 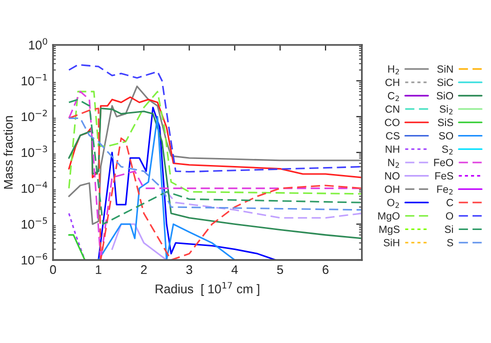 I want to click on legend-label: MgS, so click(x=389, y=231).